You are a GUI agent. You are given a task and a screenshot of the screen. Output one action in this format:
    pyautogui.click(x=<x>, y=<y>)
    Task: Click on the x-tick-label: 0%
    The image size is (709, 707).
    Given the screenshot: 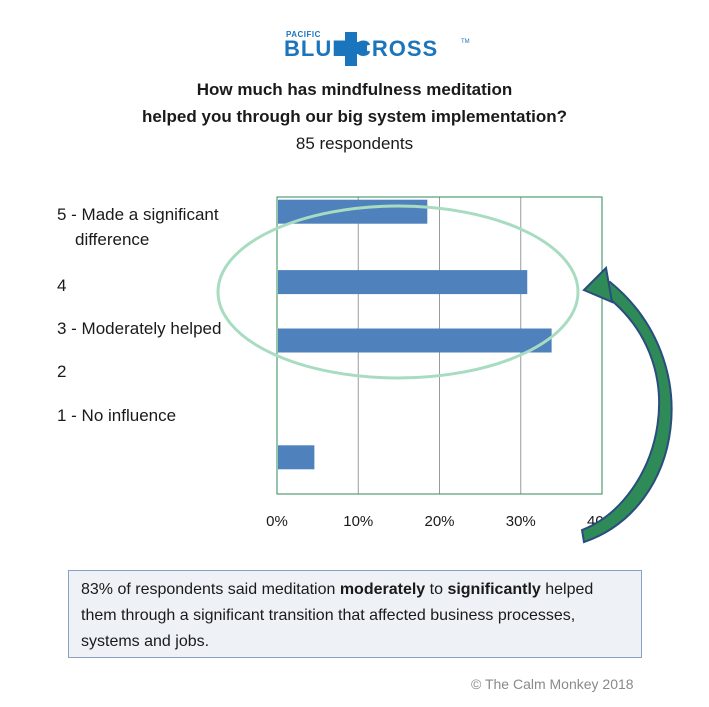 What is the action you would take?
    pyautogui.click(x=277, y=521)
    